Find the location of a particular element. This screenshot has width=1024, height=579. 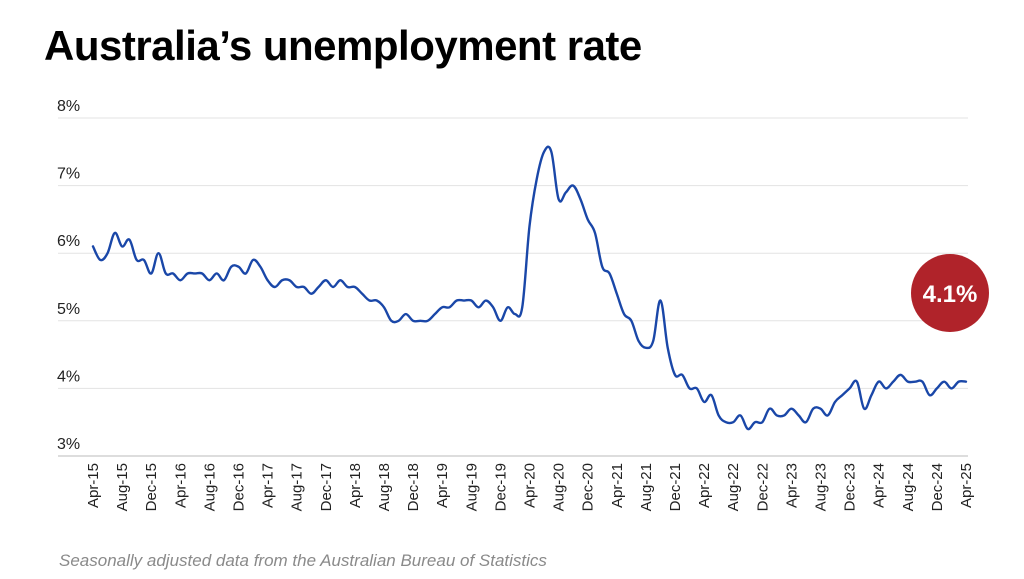

y-tick-label: 8% is located at coordinates (68, 106).